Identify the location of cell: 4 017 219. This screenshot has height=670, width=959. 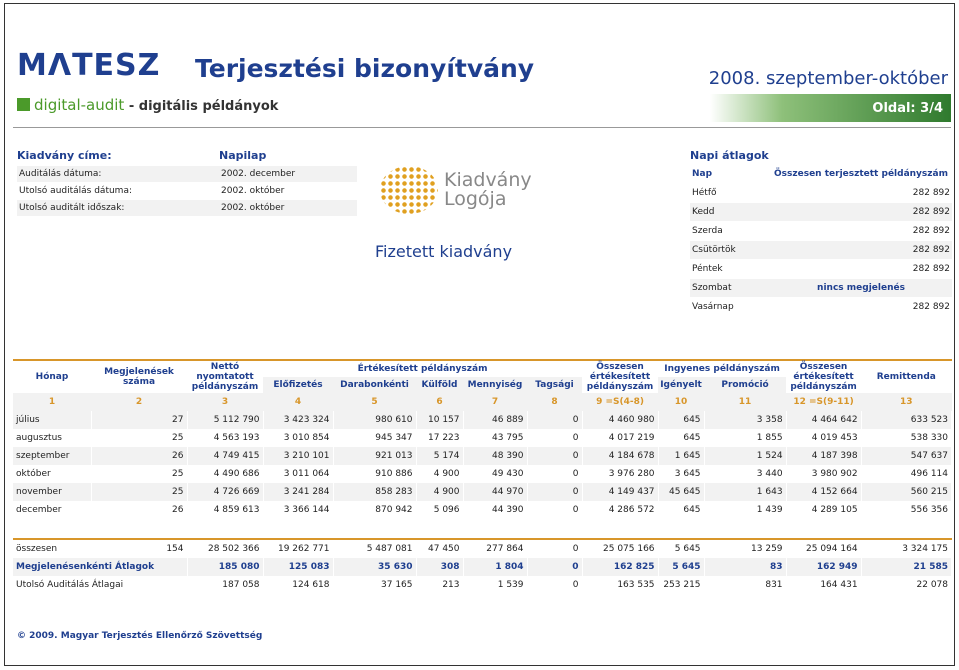
(620, 438).